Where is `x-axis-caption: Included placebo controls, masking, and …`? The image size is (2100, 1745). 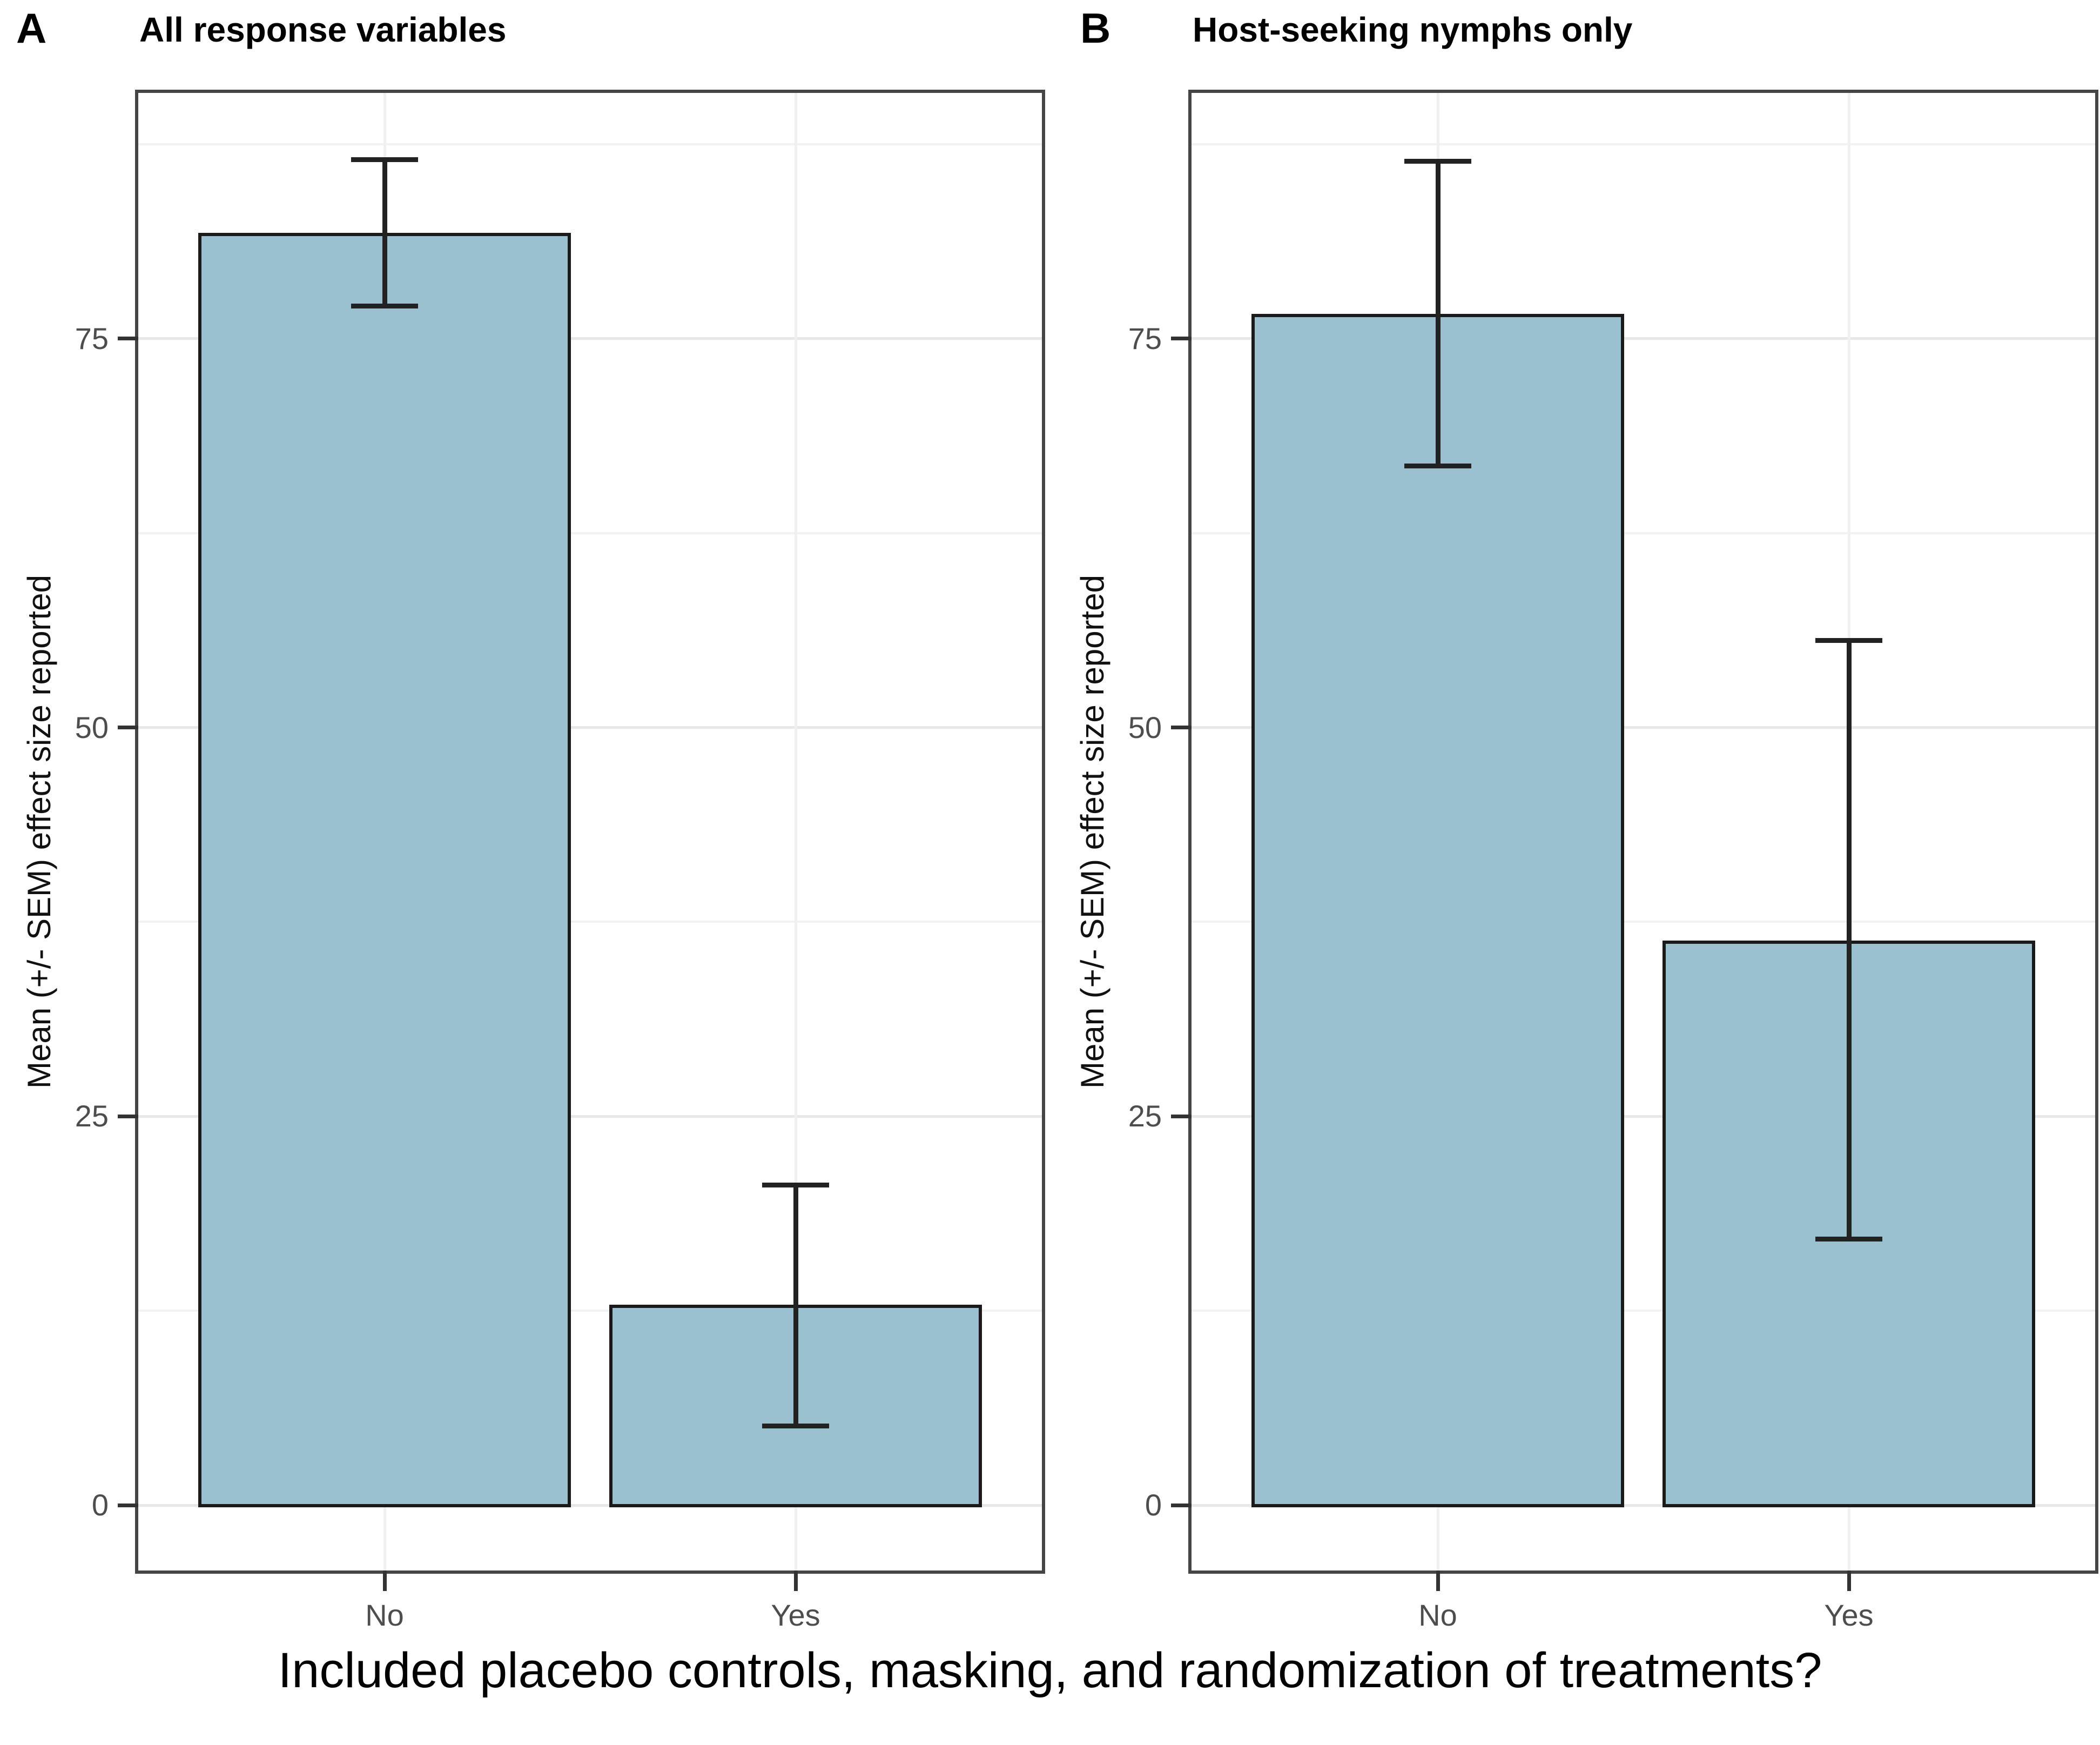
x-axis-caption: Included placebo controls, masking, and … is located at coordinates (1050, 1671).